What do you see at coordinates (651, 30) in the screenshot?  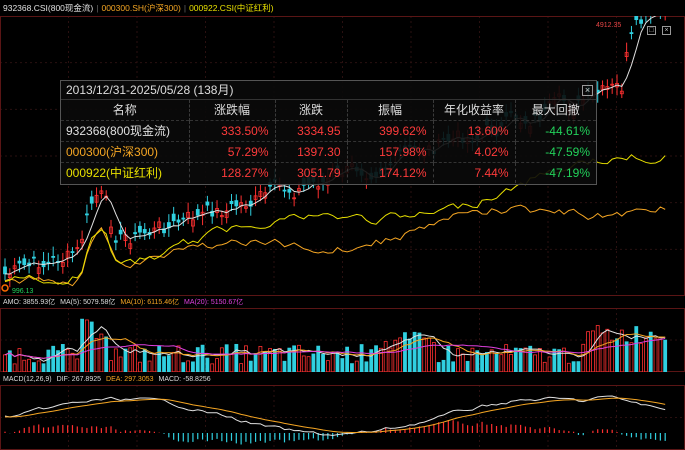 I see `restore-icon: □` at bounding box center [651, 30].